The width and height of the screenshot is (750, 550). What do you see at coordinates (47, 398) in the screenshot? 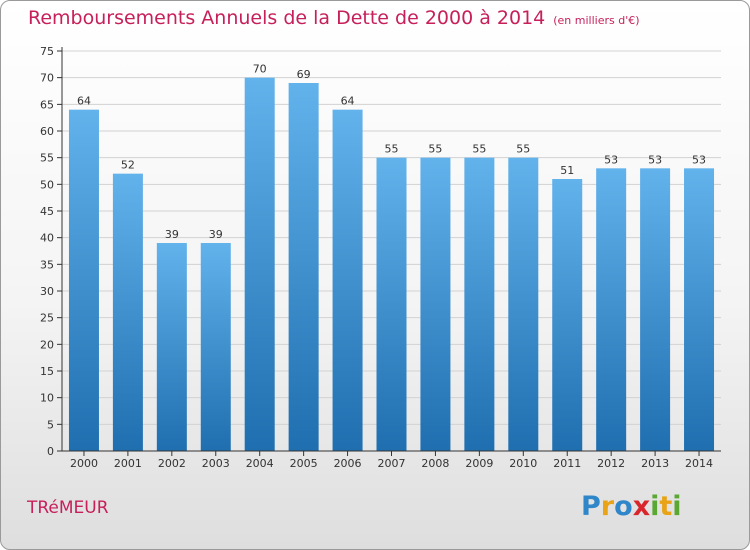
I see `y-tick-label: 10` at bounding box center [47, 398].